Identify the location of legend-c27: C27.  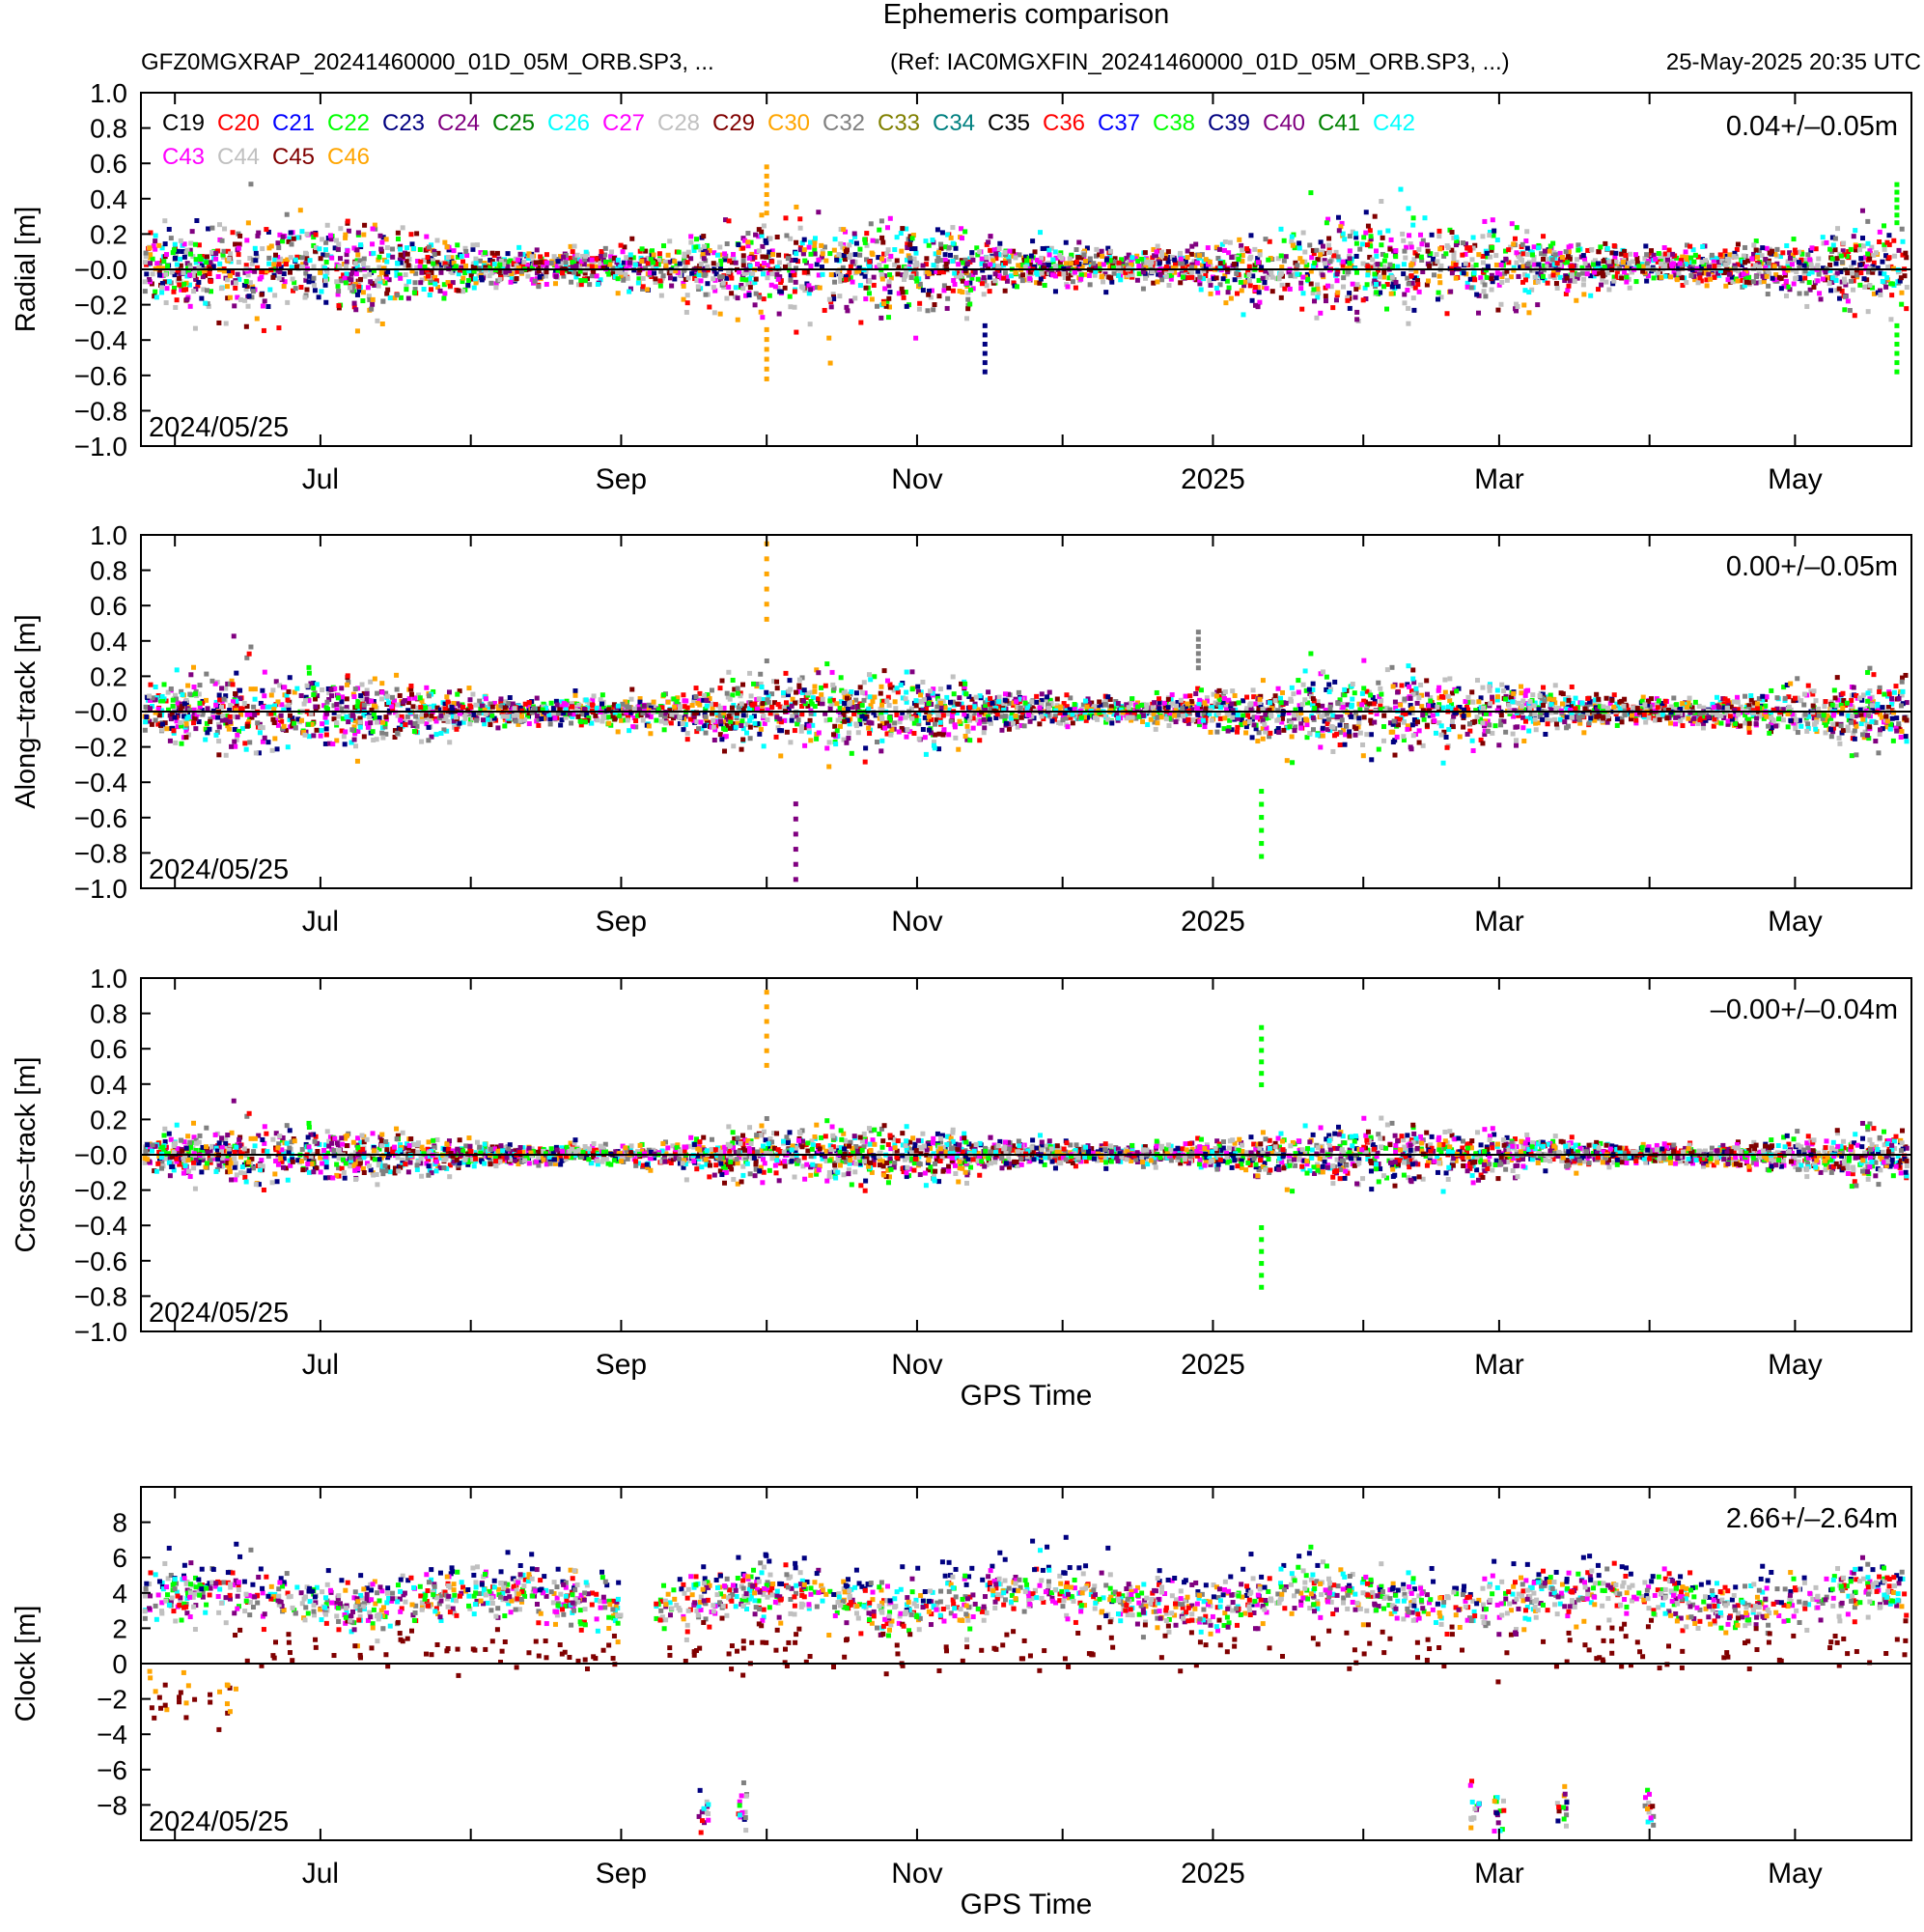
(623, 123).